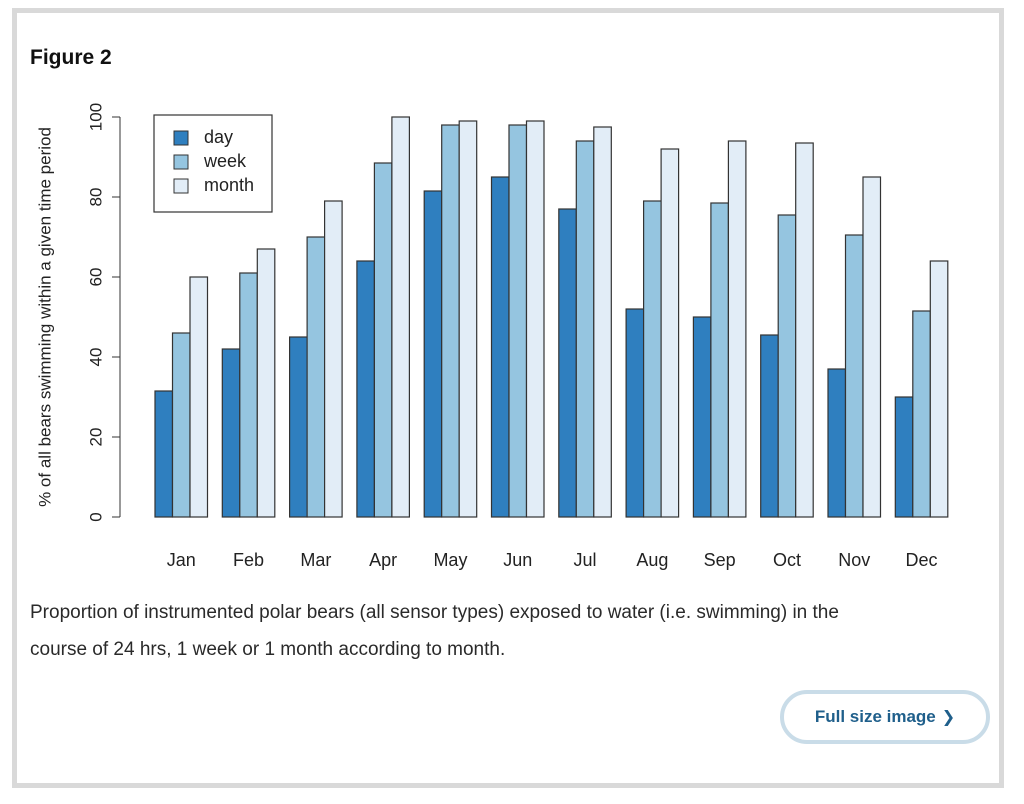 Image resolution: width=1024 pixels, height=804 pixels. Describe the element at coordinates (199, 397) in the screenshot. I see `bar-month-jan` at that location.